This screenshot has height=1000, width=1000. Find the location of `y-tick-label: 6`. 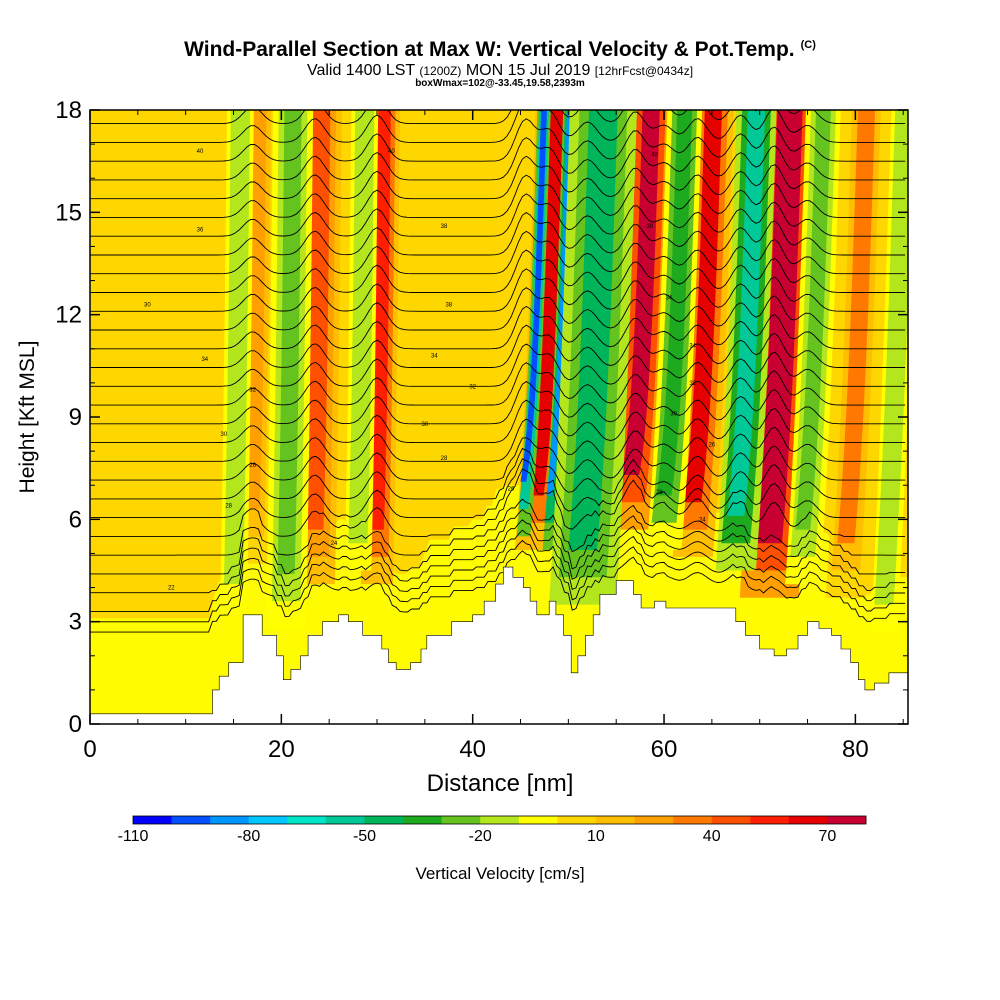

y-tick-label: 6 is located at coordinates (75, 519).